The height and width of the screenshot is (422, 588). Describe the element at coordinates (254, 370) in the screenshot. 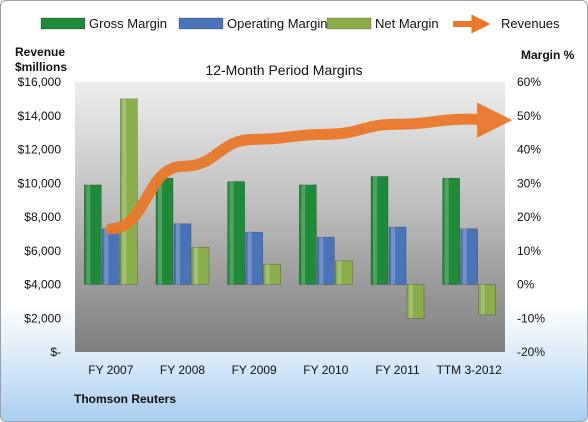

I see `x-tick-label: FY 2009` at that location.